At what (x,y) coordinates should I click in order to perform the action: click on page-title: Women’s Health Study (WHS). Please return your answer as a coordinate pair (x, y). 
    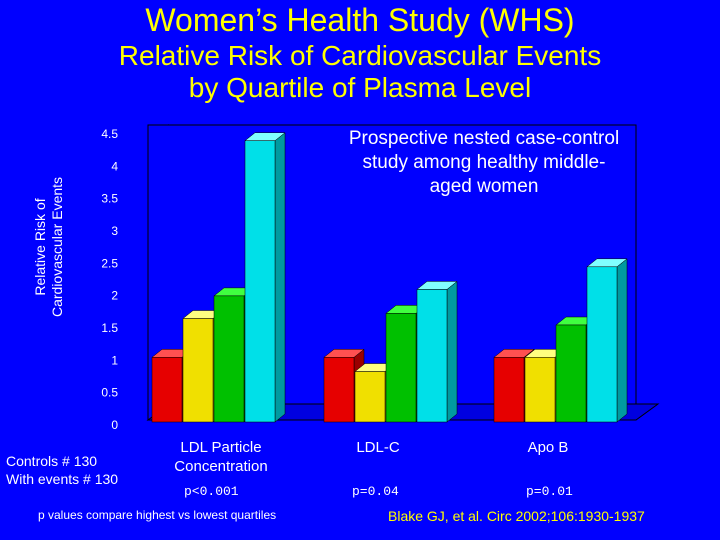
    Looking at the image, I should click on (360, 20).